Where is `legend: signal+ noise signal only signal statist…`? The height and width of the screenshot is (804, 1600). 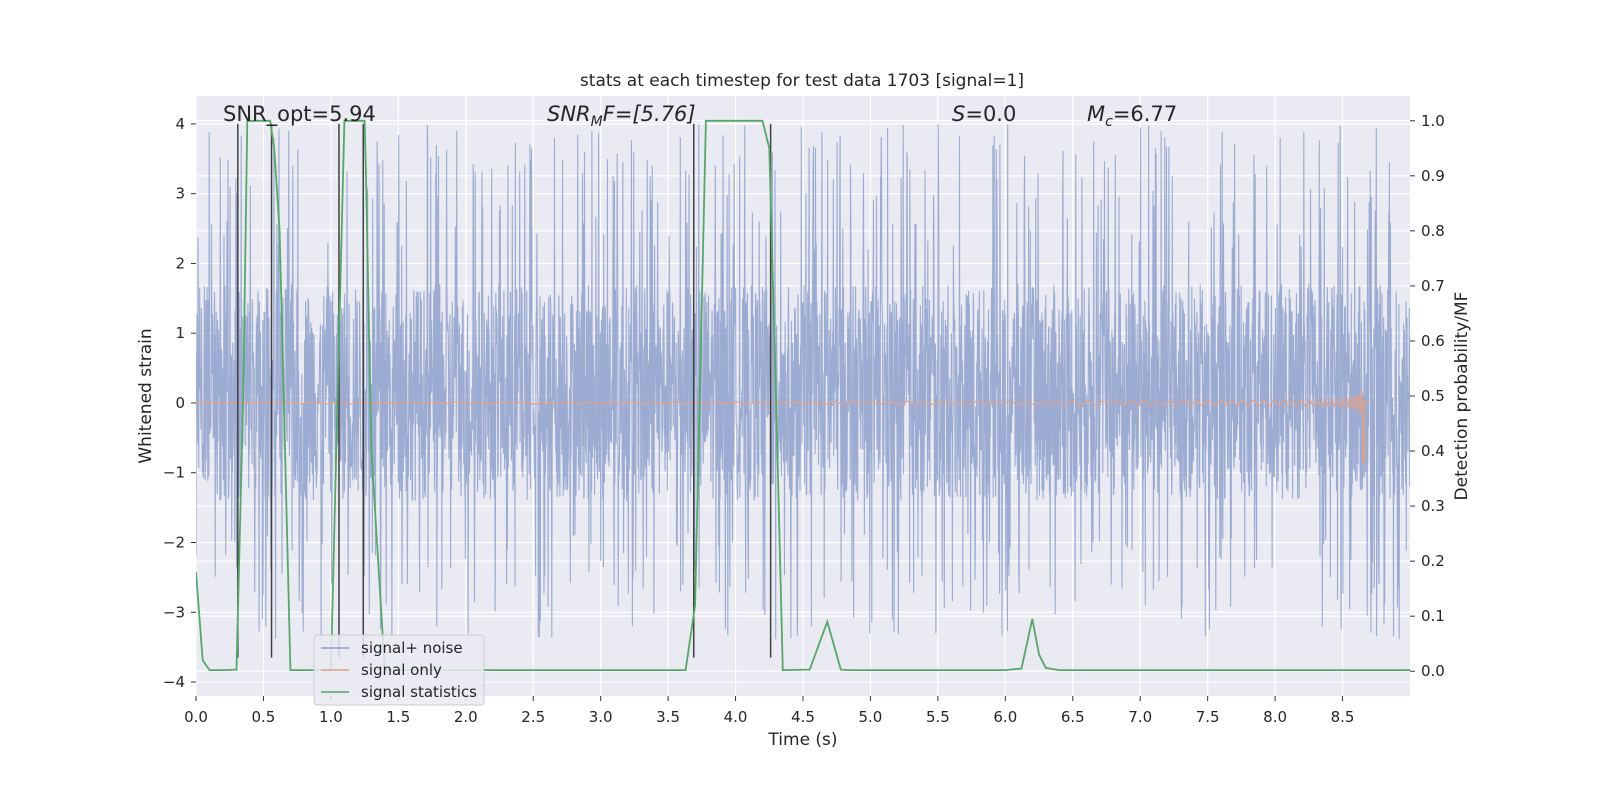
legend: signal+ noise signal only signal statist… is located at coordinates (399, 670).